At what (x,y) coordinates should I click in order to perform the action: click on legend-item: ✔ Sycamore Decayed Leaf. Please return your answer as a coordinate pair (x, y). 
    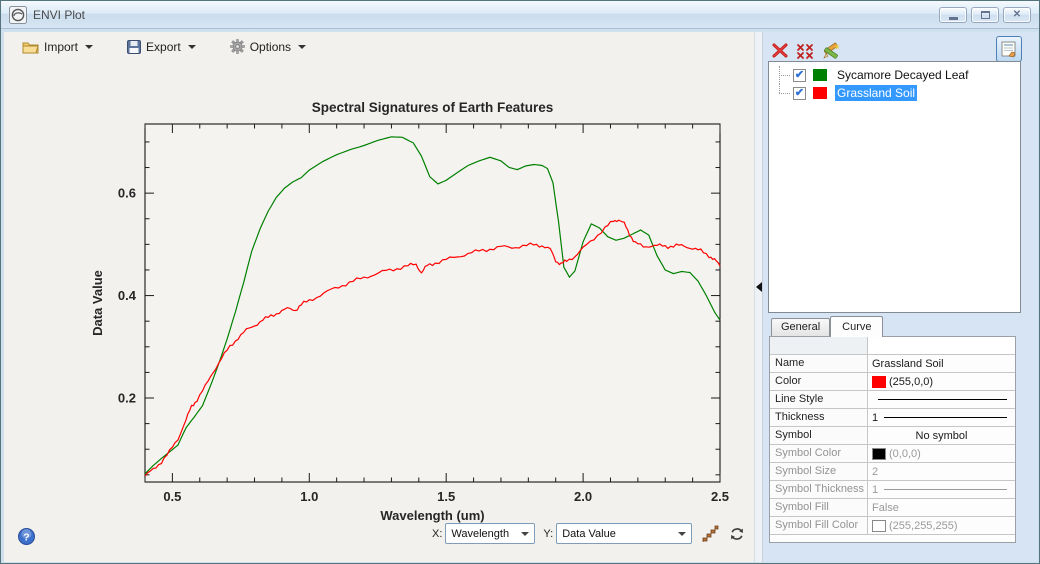
    Looking at the image, I should click on (894, 75).